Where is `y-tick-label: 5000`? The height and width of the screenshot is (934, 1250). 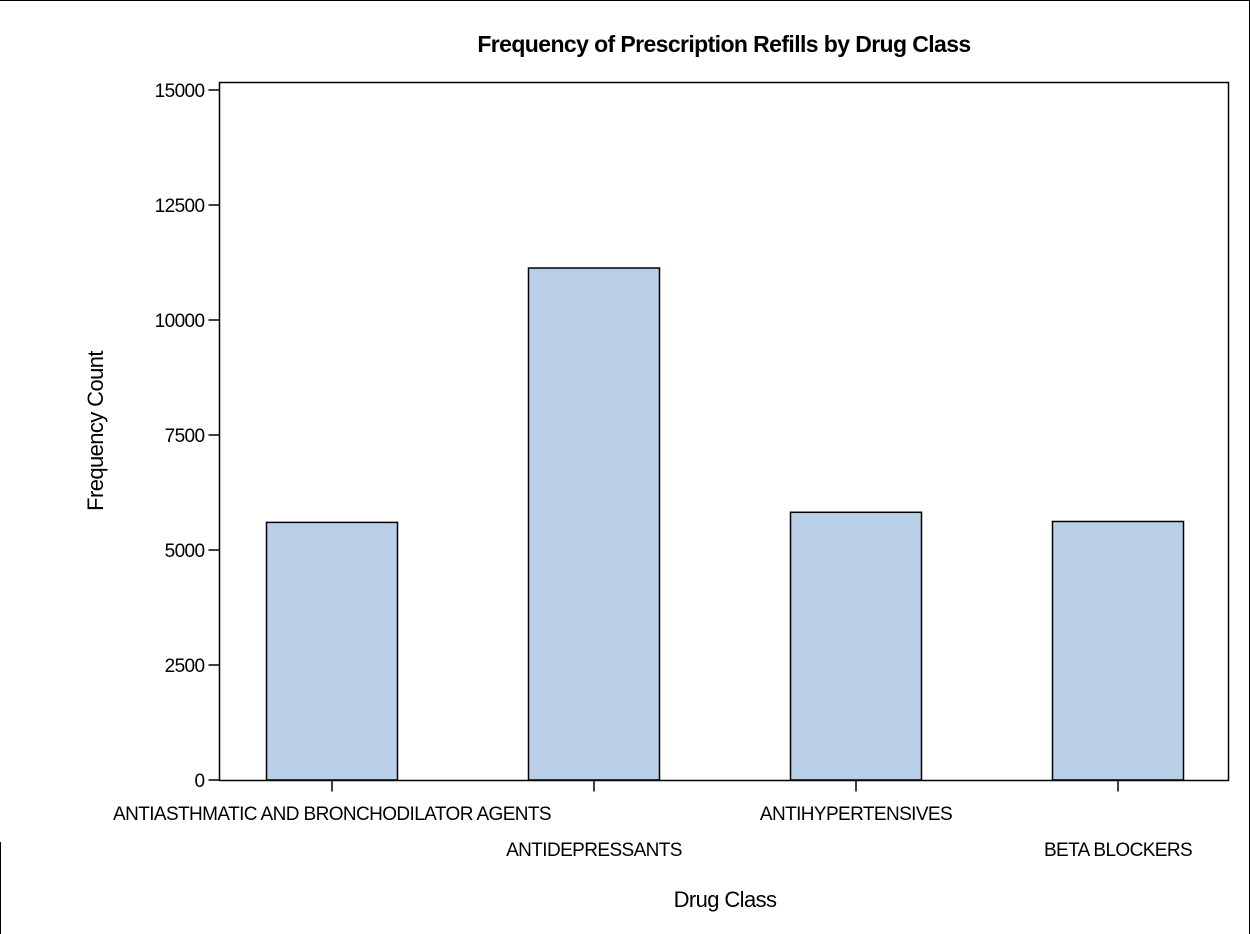 y-tick-label: 5000 is located at coordinates (185, 551).